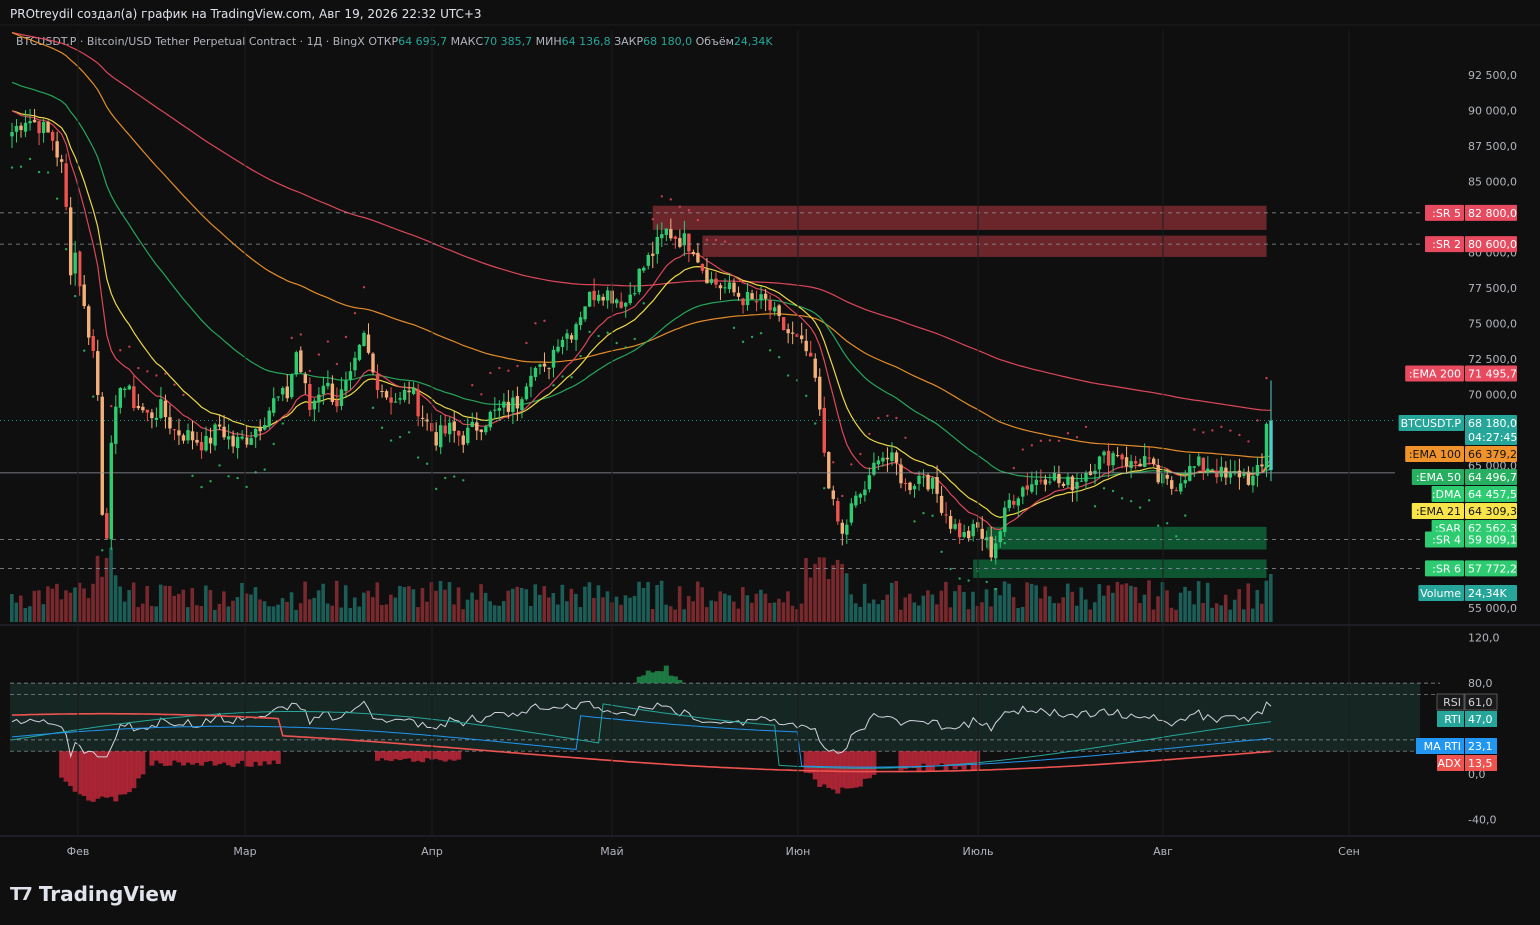 This screenshot has width=1540, height=925. Describe the element at coordinates (611, 851) in the screenshot. I see `time-axis-label: Май` at that location.